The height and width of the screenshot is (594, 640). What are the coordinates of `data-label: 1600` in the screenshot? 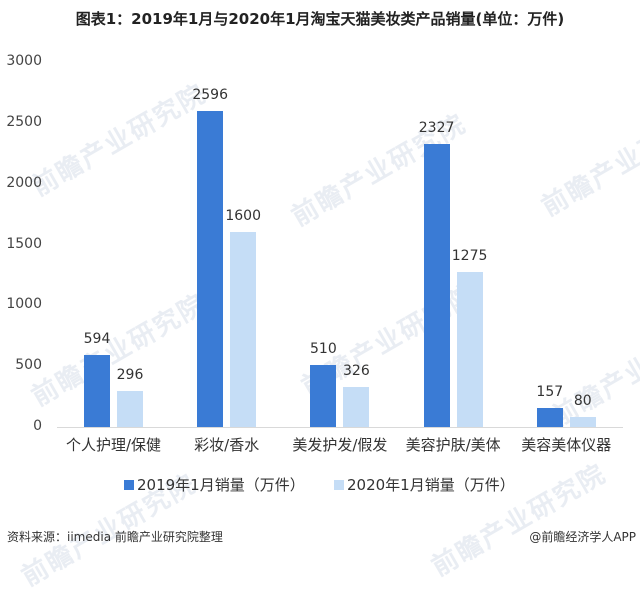 It's located at (243, 216).